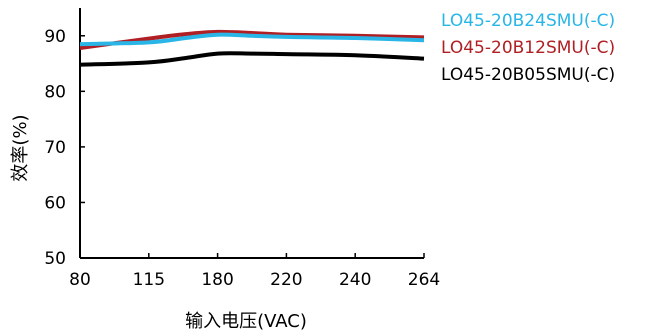 This screenshot has height=335, width=645. I want to click on x-tick-label: 240, so click(355, 280).